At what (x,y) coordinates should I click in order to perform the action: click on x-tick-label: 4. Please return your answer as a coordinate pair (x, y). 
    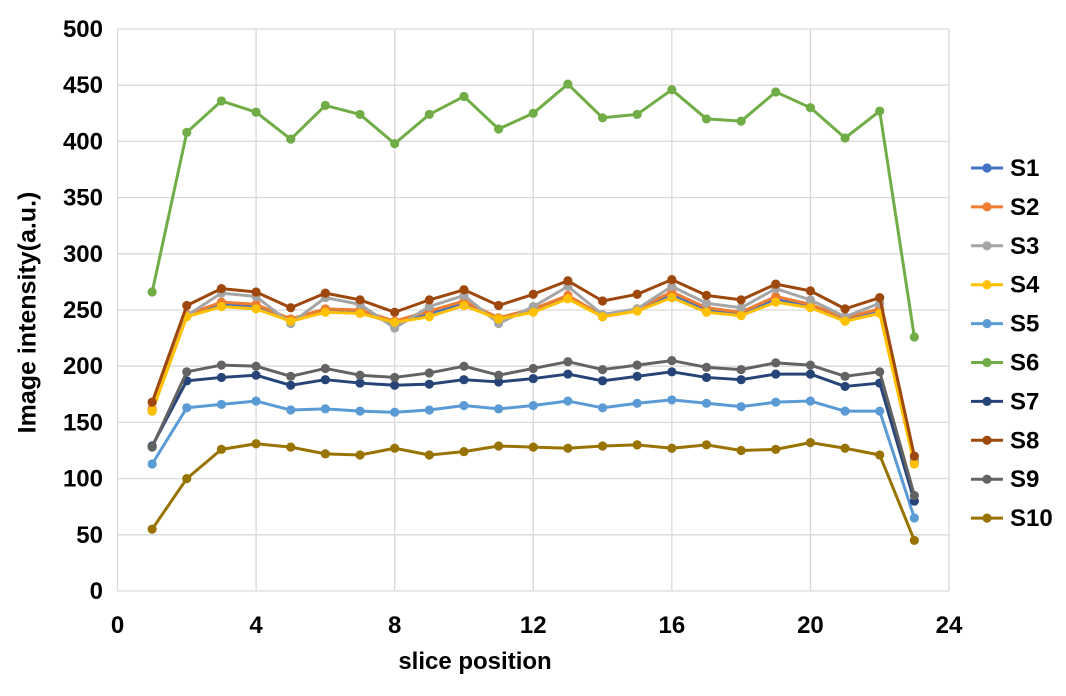
    Looking at the image, I should click on (256, 625).